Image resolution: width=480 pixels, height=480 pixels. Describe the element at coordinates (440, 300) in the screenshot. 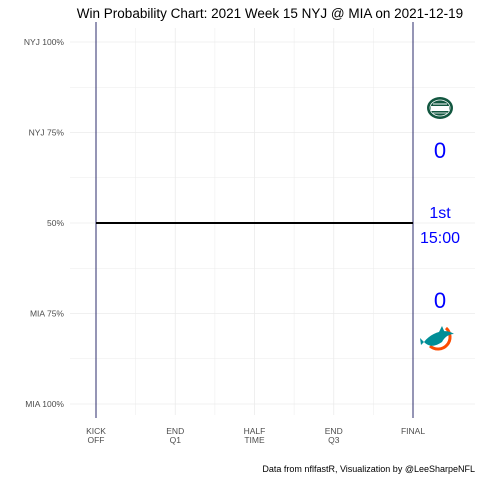

I see `home-score: 0` at that location.